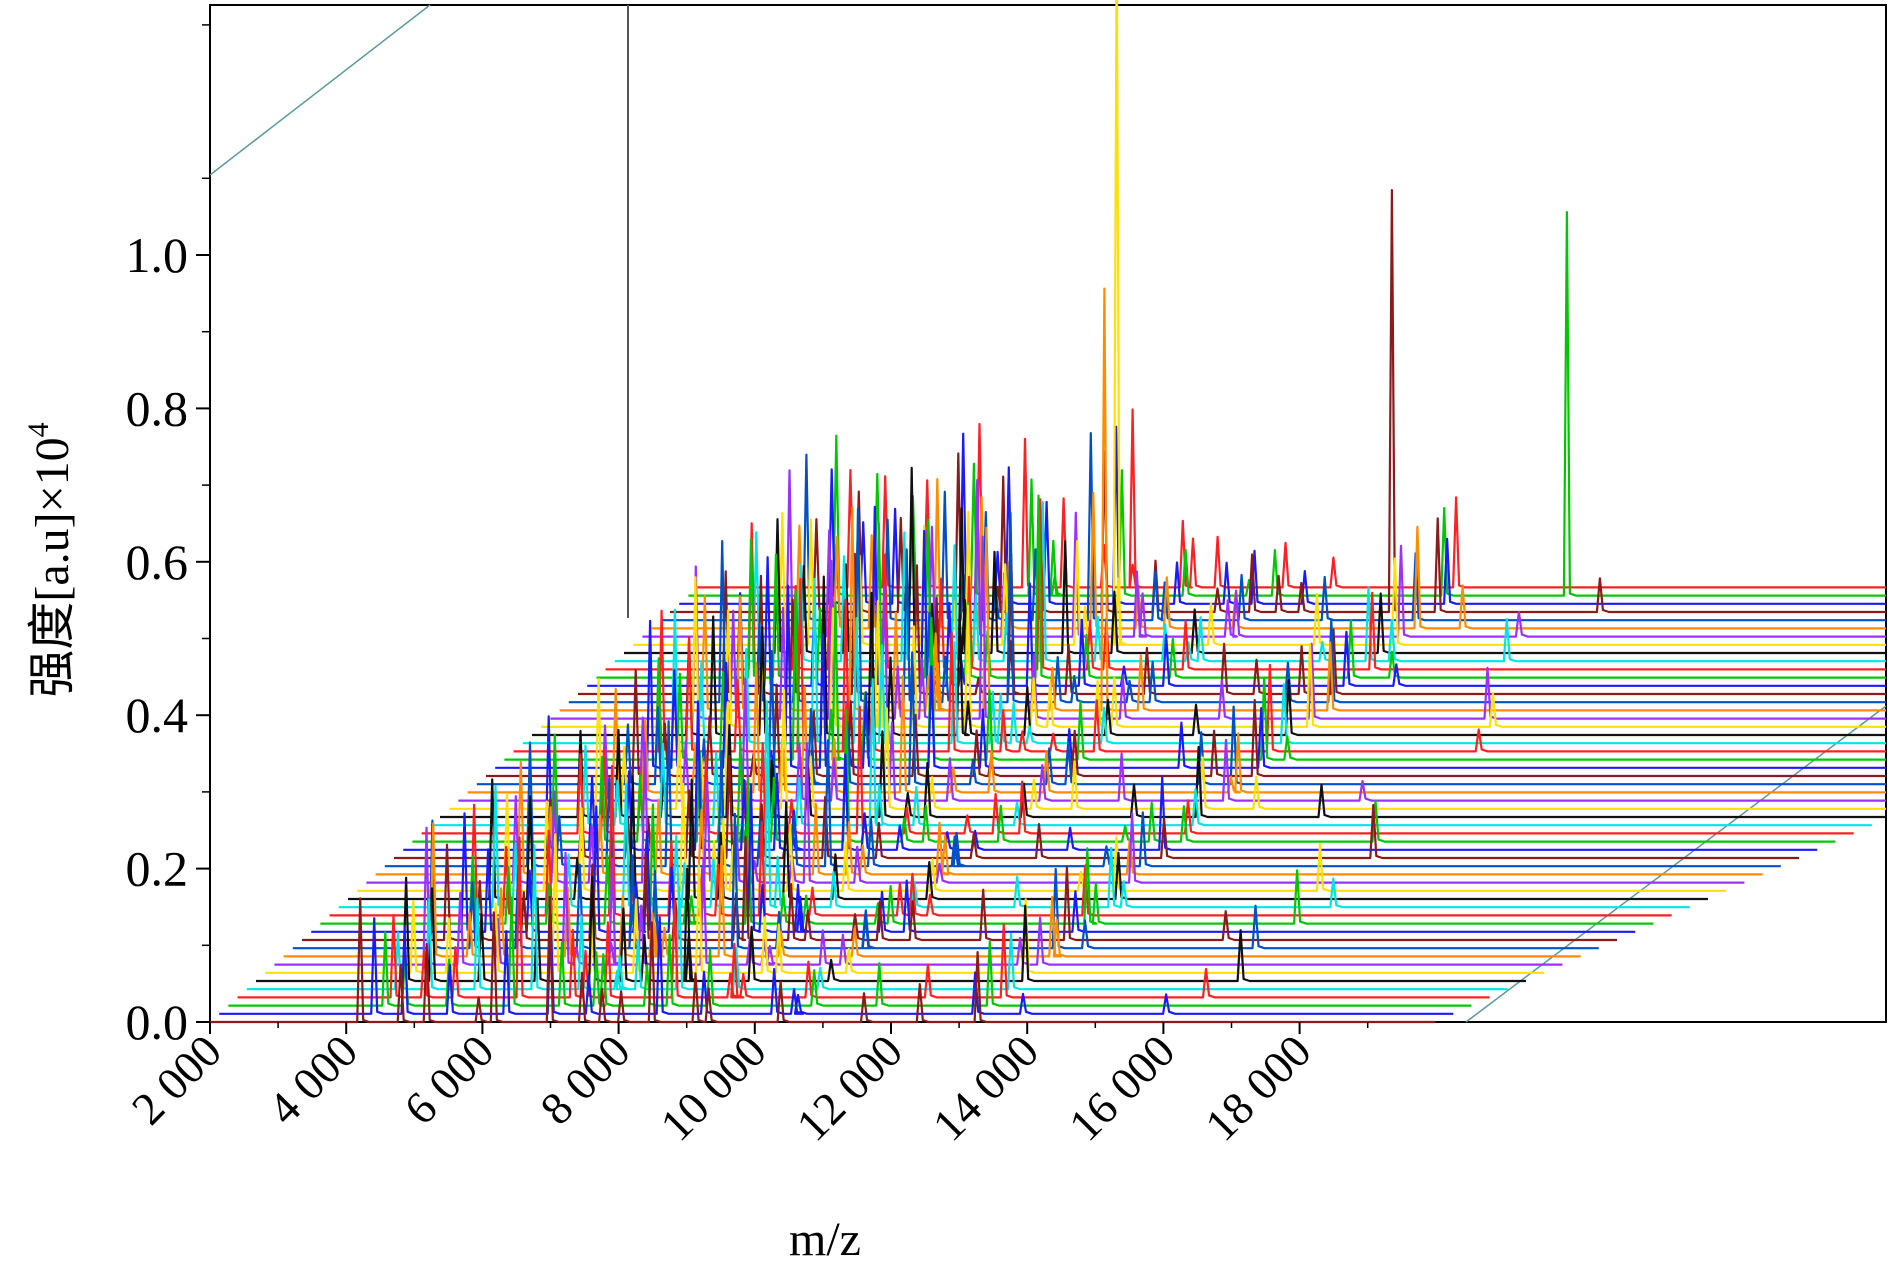 Image resolution: width=1890 pixels, height=1276 pixels. Describe the element at coordinates (157, 715) in the screenshot. I see `y-tick-label-2: 0.4` at that location.